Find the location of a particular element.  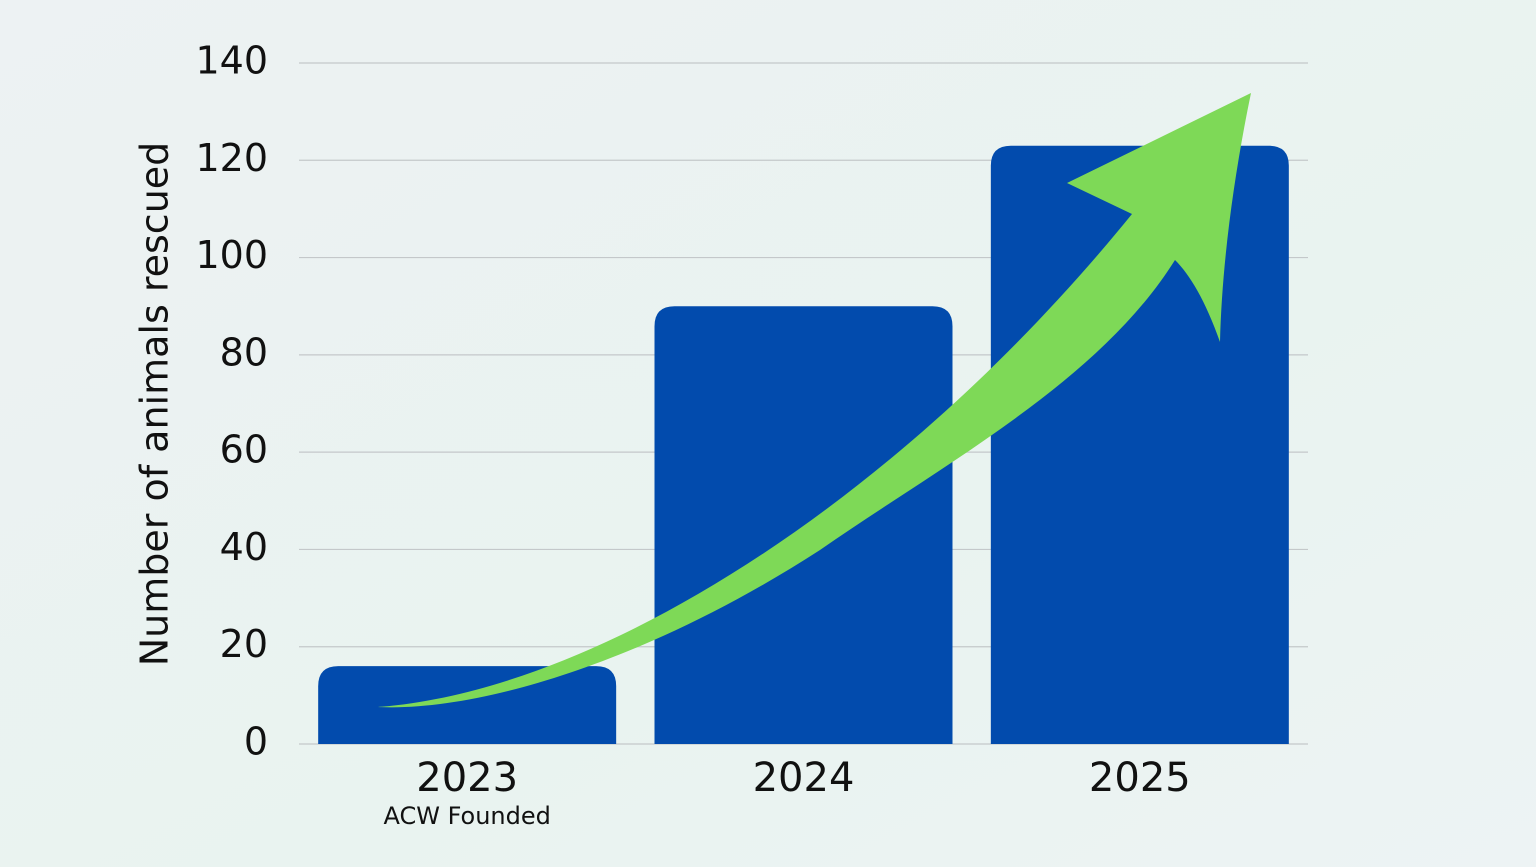

y-axis-label: Number of animals rescued is located at coordinates (155, 404).